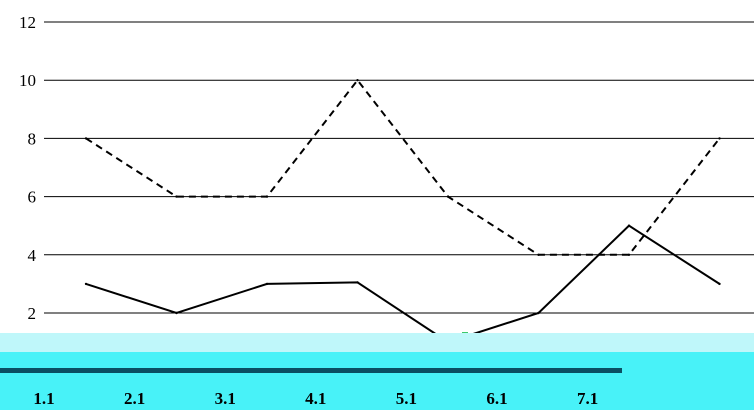 This screenshot has width=754, height=410. What do you see at coordinates (225, 398) in the screenshot?
I see `x-category-label-3: 3.1` at bounding box center [225, 398].